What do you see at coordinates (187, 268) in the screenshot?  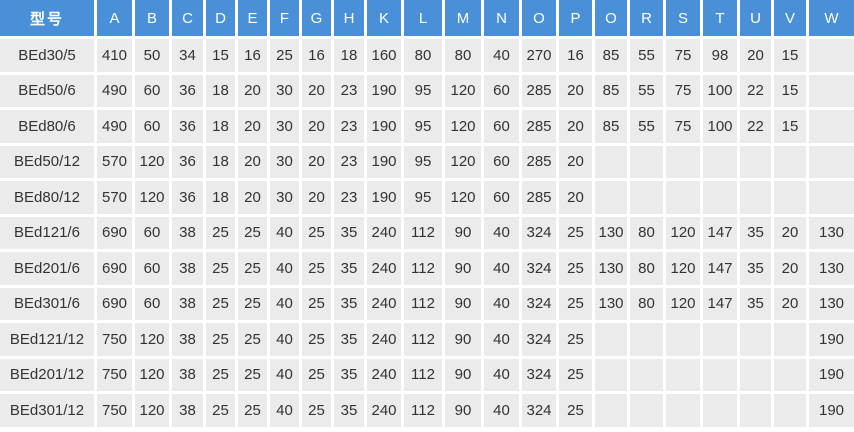 I see `value-cell: 38` at bounding box center [187, 268].